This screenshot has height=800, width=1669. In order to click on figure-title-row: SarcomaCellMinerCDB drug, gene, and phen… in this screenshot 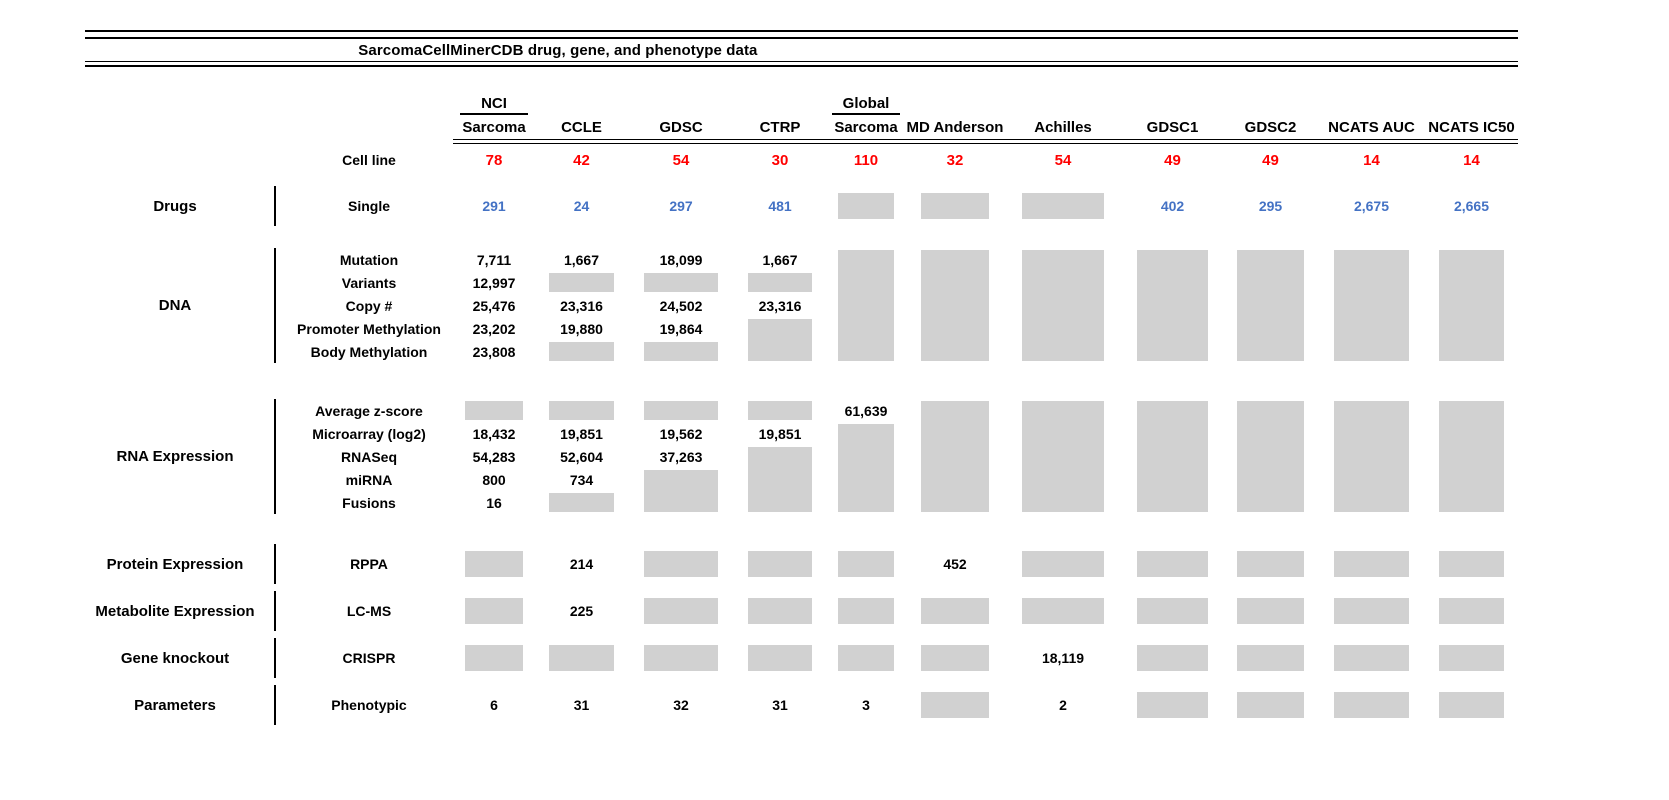, I will do `click(801, 50)`.